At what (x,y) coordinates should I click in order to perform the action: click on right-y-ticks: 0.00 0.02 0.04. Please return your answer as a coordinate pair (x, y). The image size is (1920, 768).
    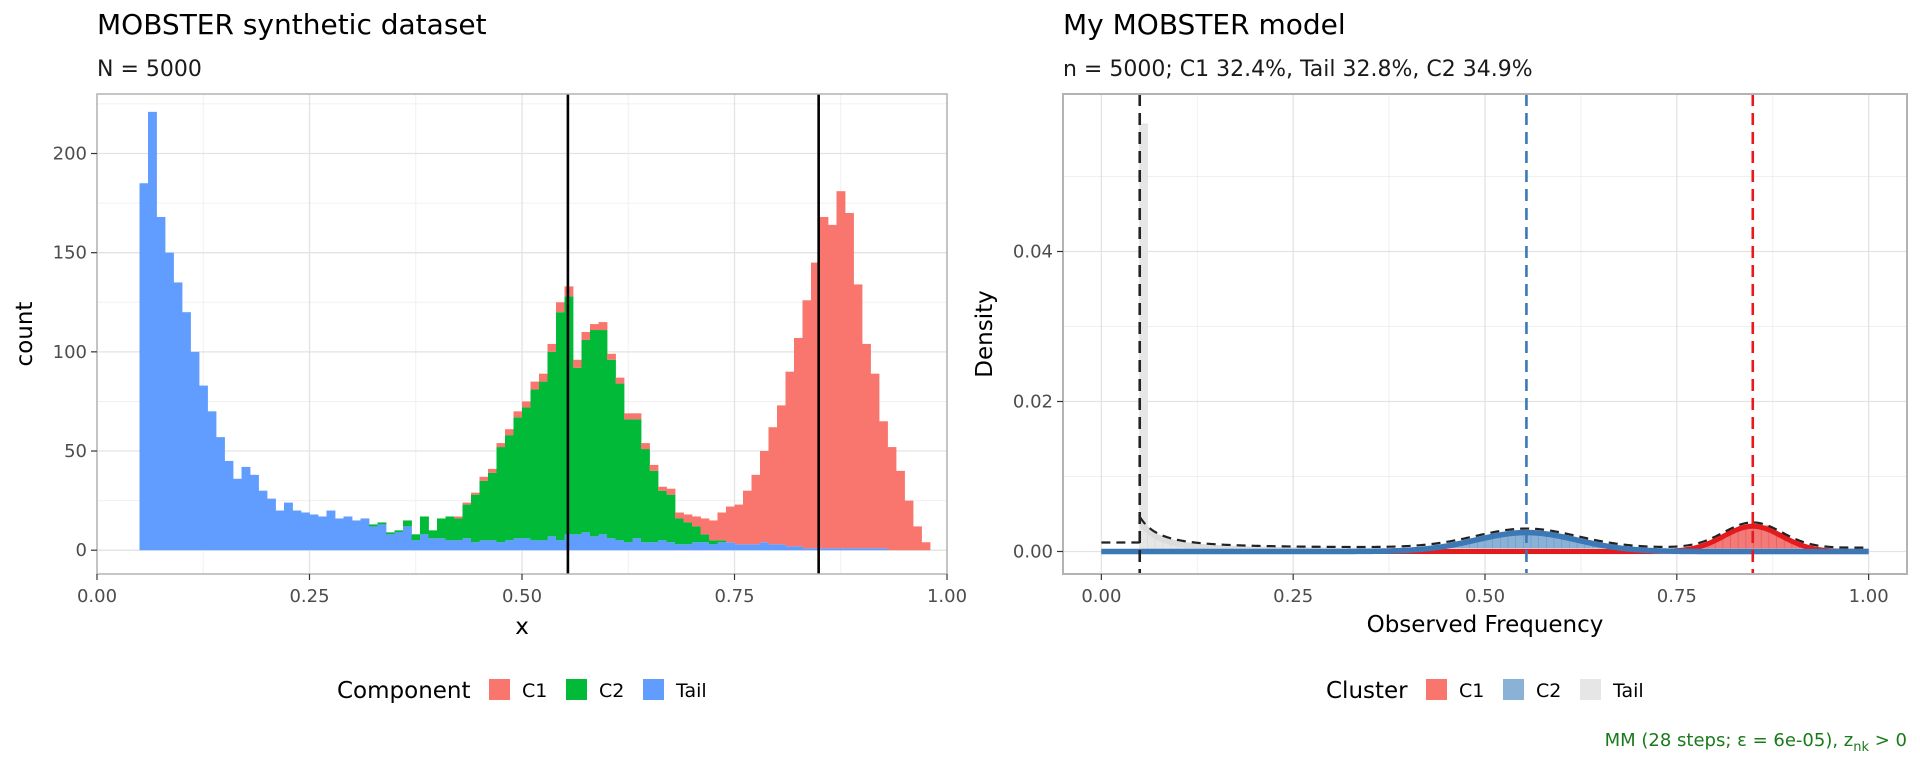
    Looking at the image, I should click on (1038, 402).